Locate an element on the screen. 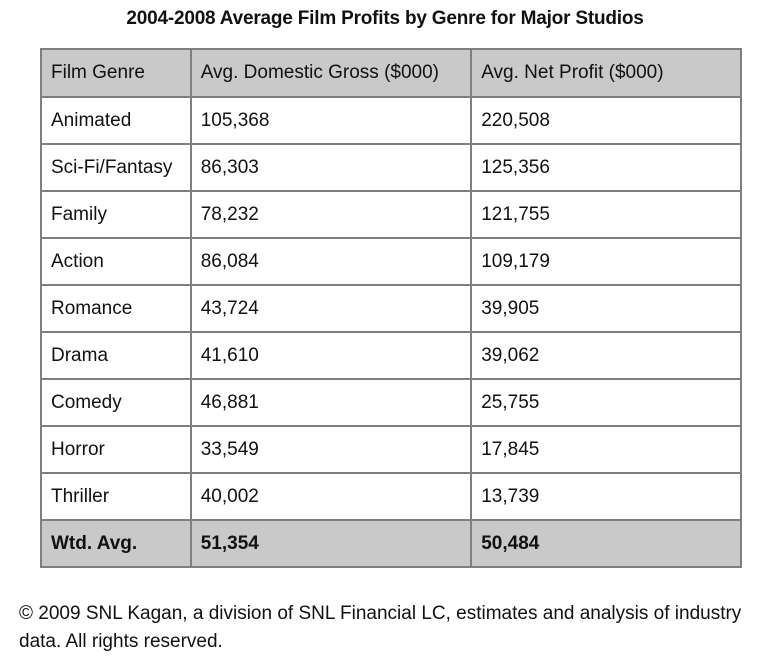  net-profit-cell: 39,905 is located at coordinates (606, 308).